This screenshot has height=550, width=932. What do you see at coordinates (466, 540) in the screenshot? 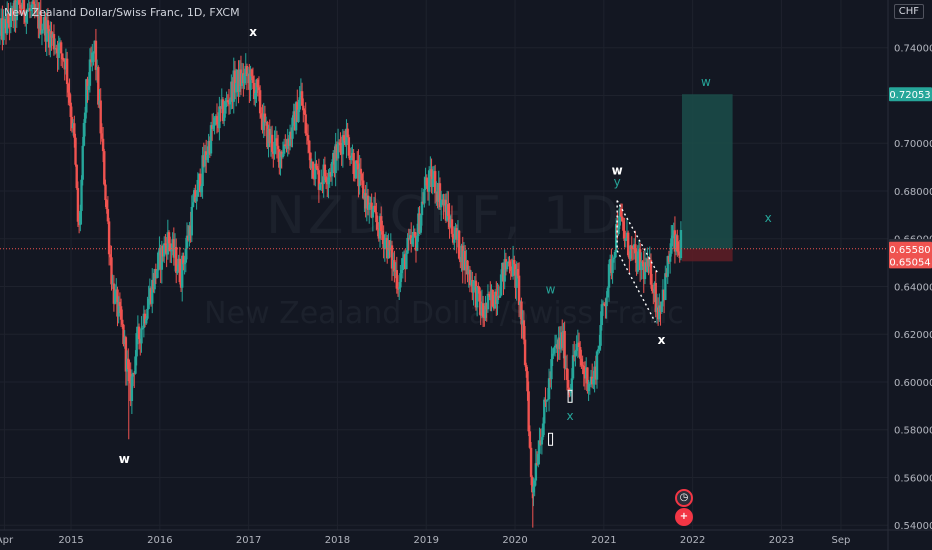
I see `time-axis-panel` at bounding box center [466, 540].